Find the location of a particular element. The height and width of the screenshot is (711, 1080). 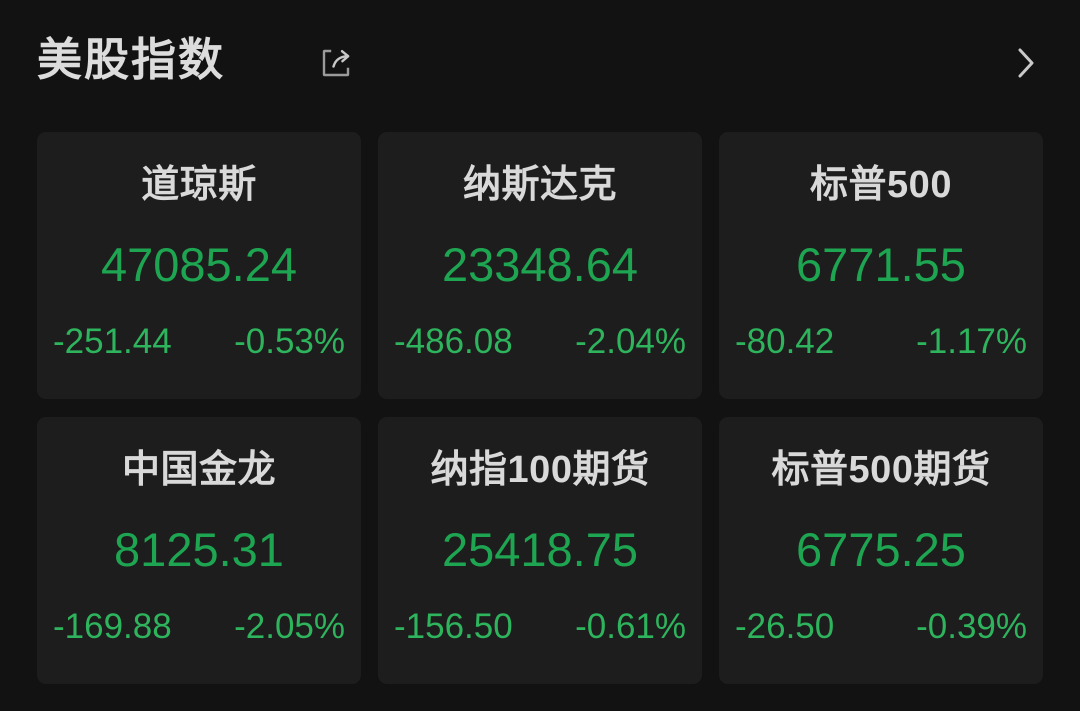

index-percent: -2.04% is located at coordinates (630, 341).